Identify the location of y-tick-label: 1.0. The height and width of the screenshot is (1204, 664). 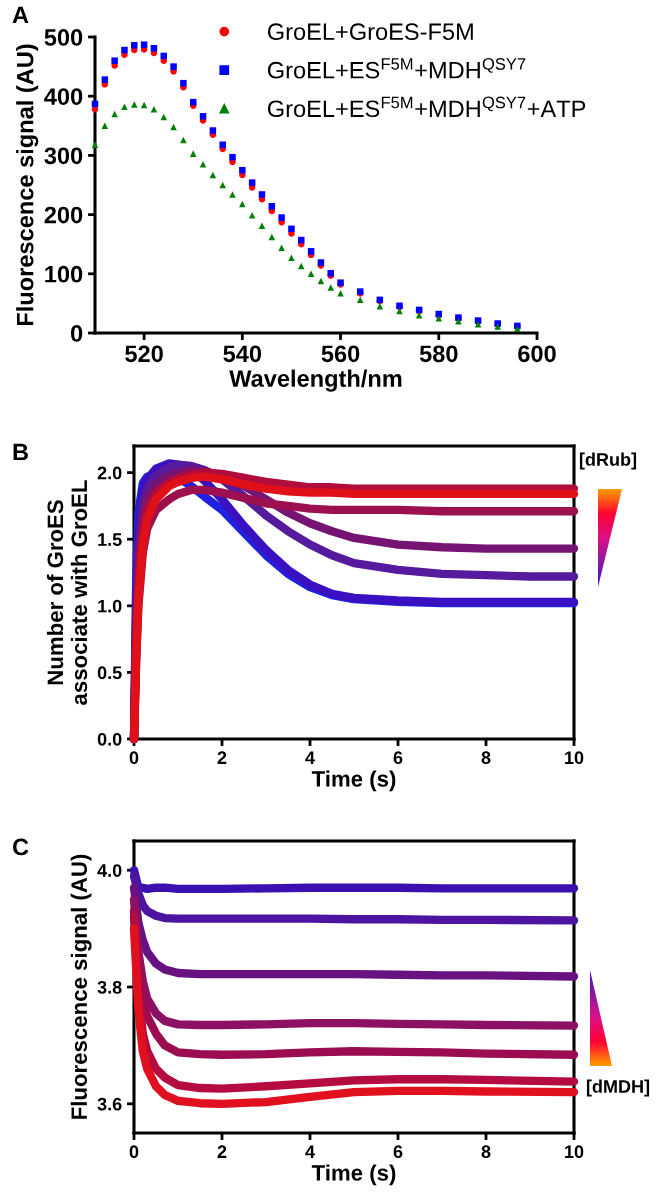
(110, 606).